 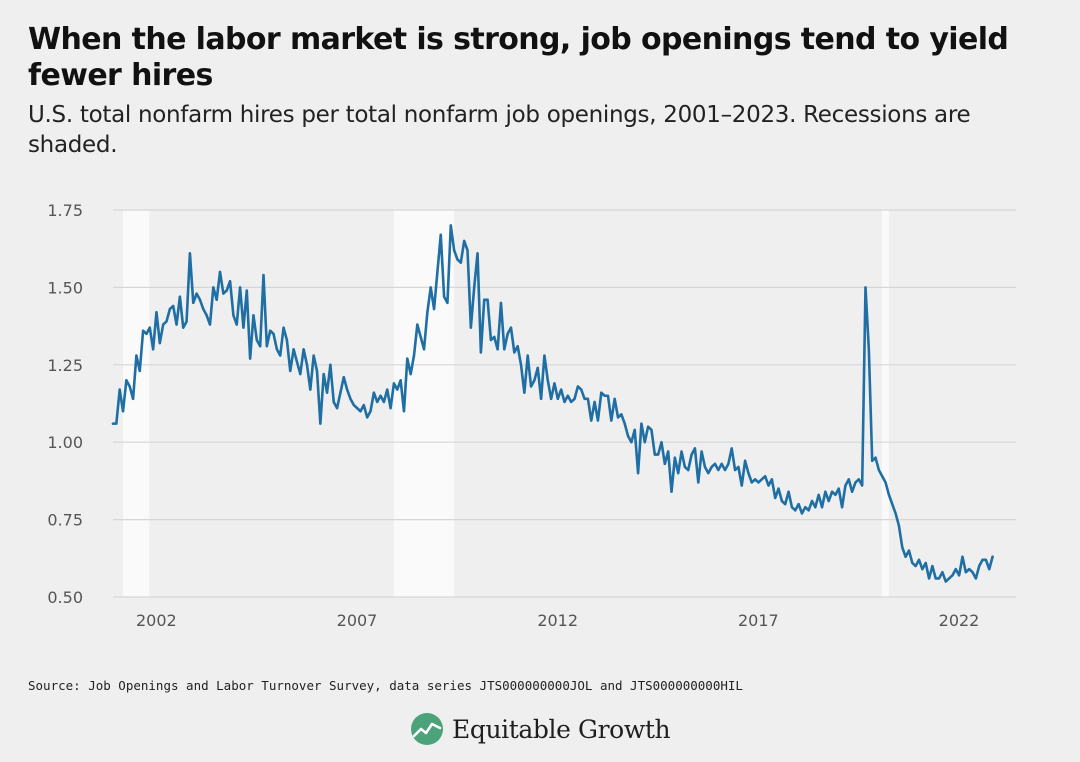 I want to click on x-tick-label: 2002, so click(x=156, y=620).